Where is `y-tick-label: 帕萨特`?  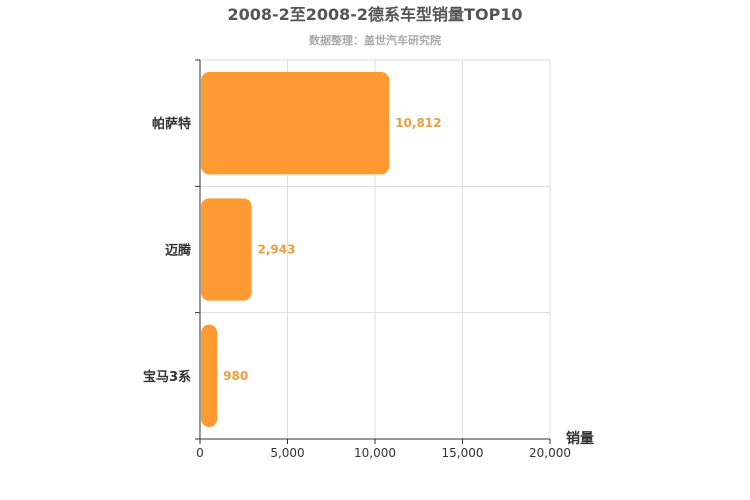 y-tick-label: 帕萨特 is located at coordinates (171, 124).